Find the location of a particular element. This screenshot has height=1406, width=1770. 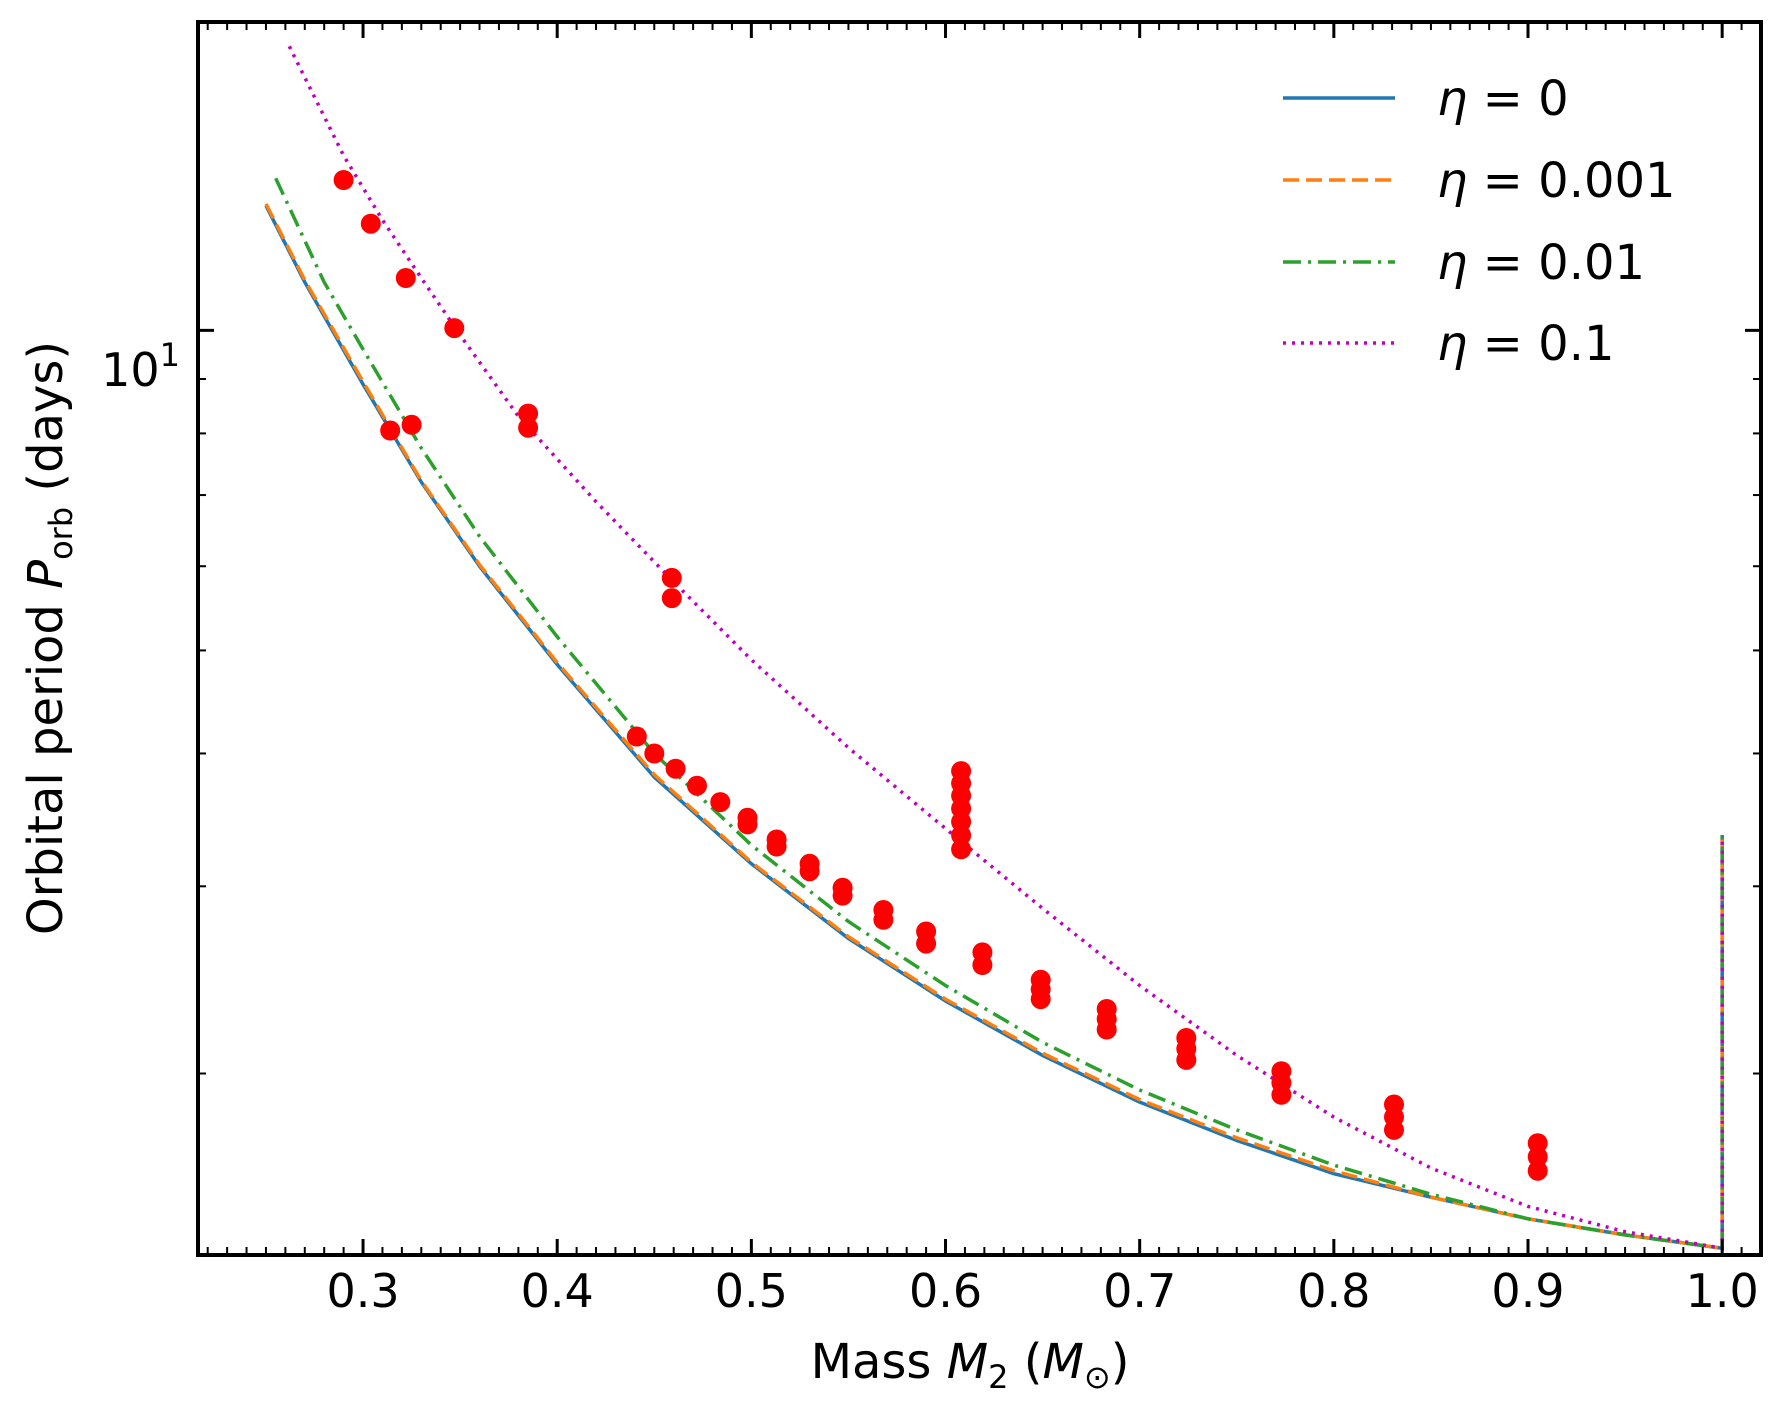

legend-label-1: η = 0.001 is located at coordinates (1556, 181).